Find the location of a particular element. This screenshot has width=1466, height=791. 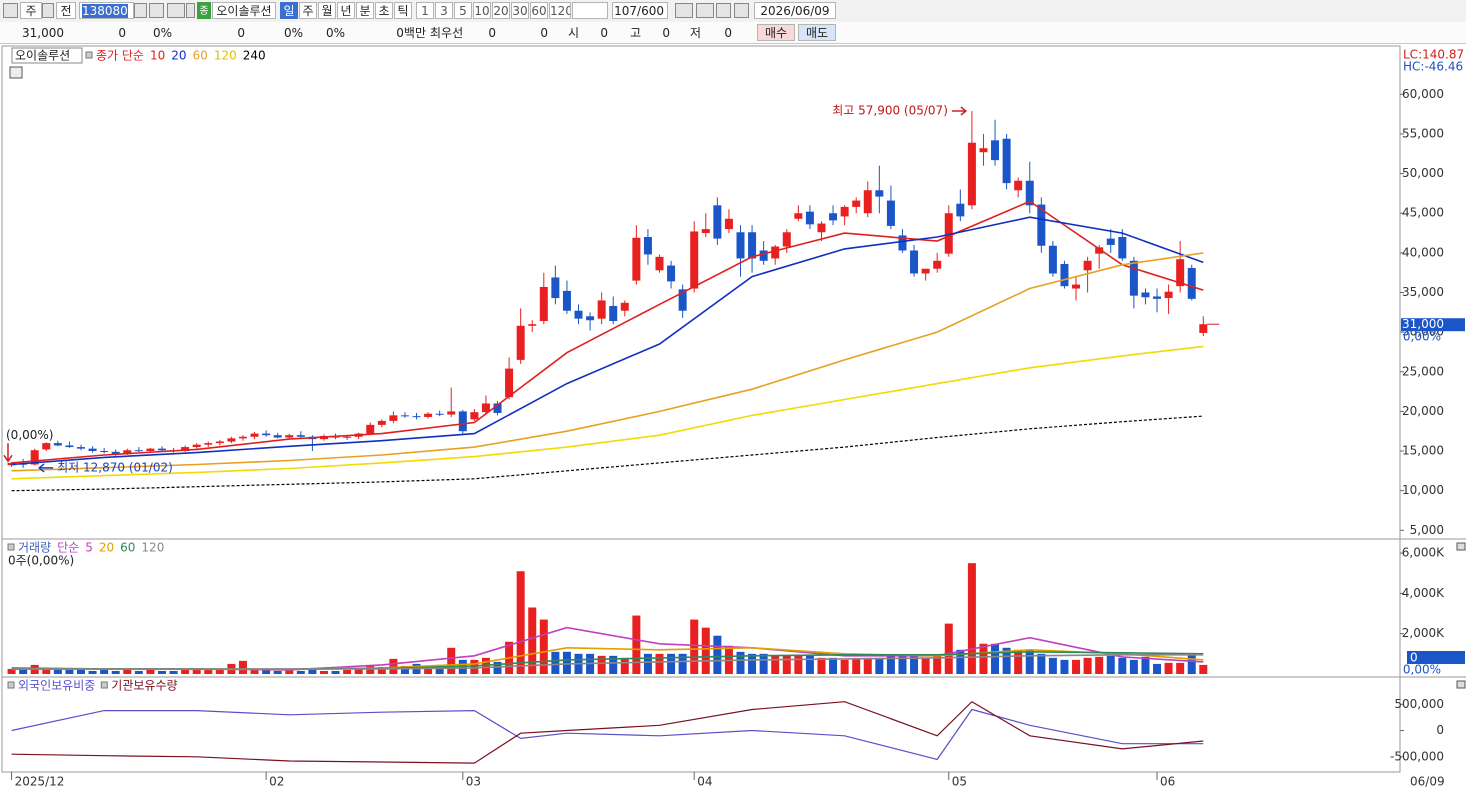

x-tick-label: 2025/12 is located at coordinates (40, 782).